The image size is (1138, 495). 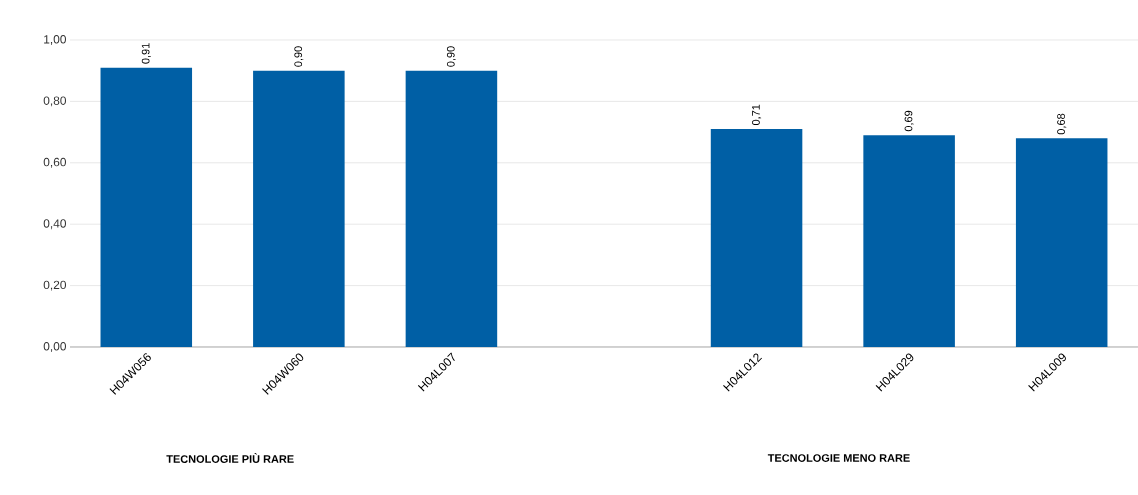 What do you see at coordinates (55, 101) in the screenshot?
I see `y-tick-label: 0,80` at bounding box center [55, 101].